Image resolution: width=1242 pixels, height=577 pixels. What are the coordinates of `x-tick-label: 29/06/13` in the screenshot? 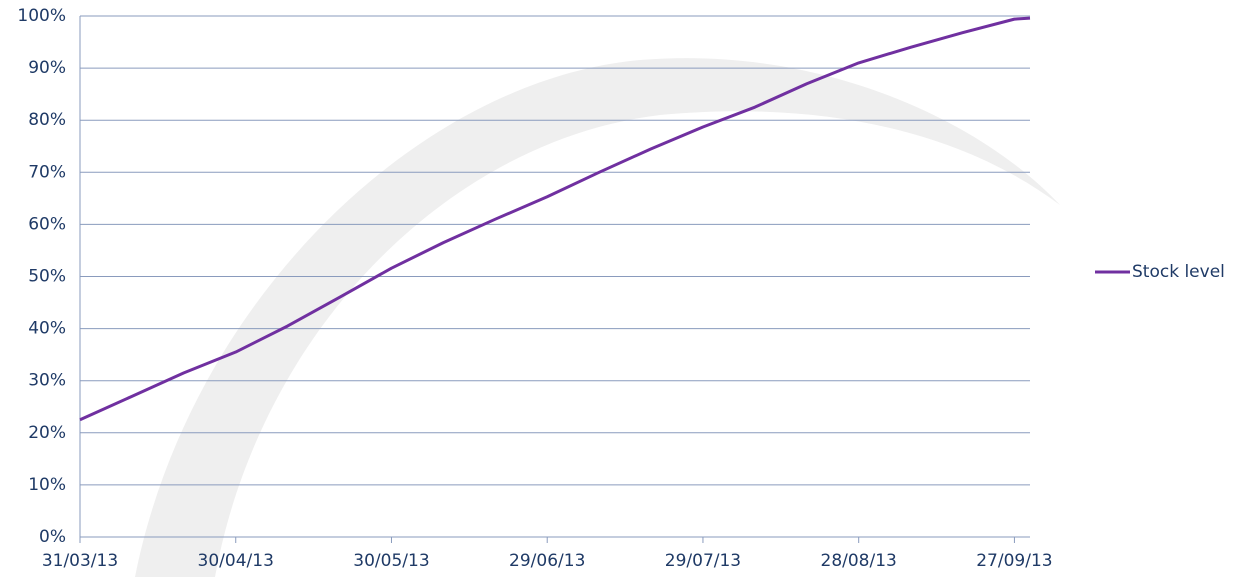 It's located at (547, 561).